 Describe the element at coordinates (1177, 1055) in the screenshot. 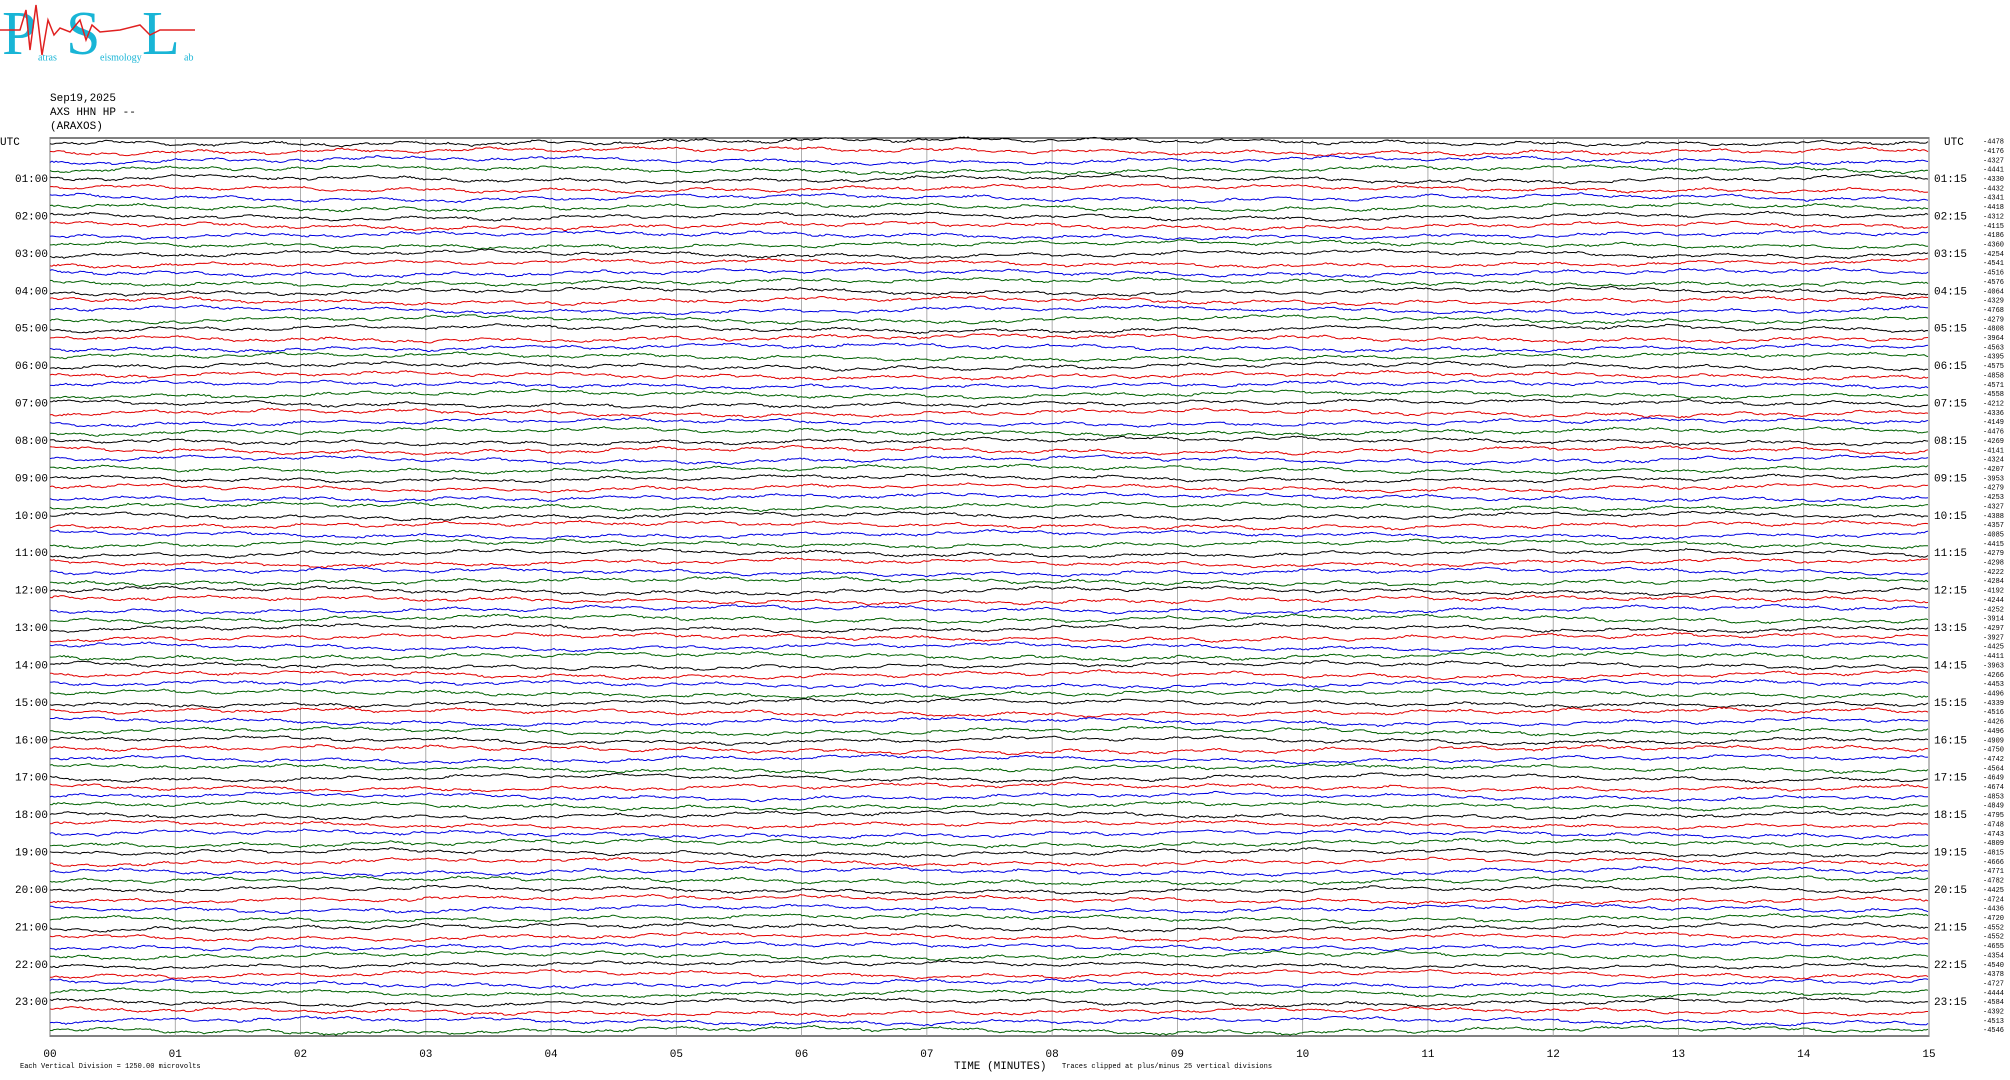

I see `x-tick-label: 09` at that location.